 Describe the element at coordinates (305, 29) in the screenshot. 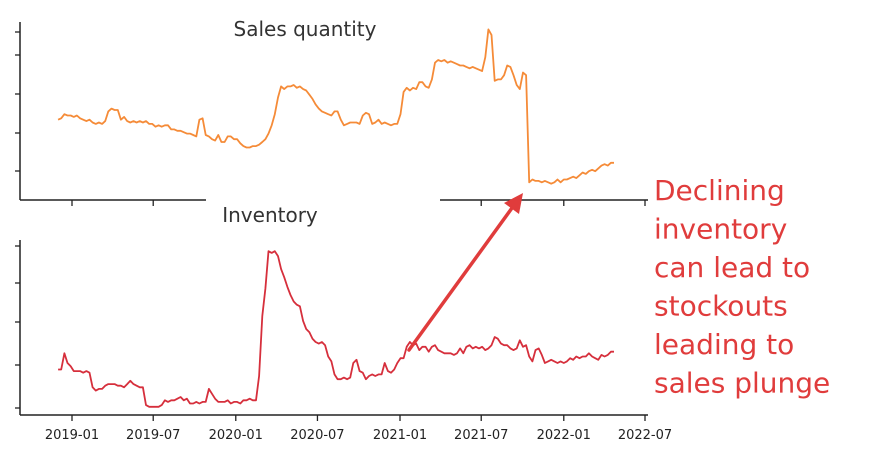

I see `sales-title: Sales quantity` at that location.